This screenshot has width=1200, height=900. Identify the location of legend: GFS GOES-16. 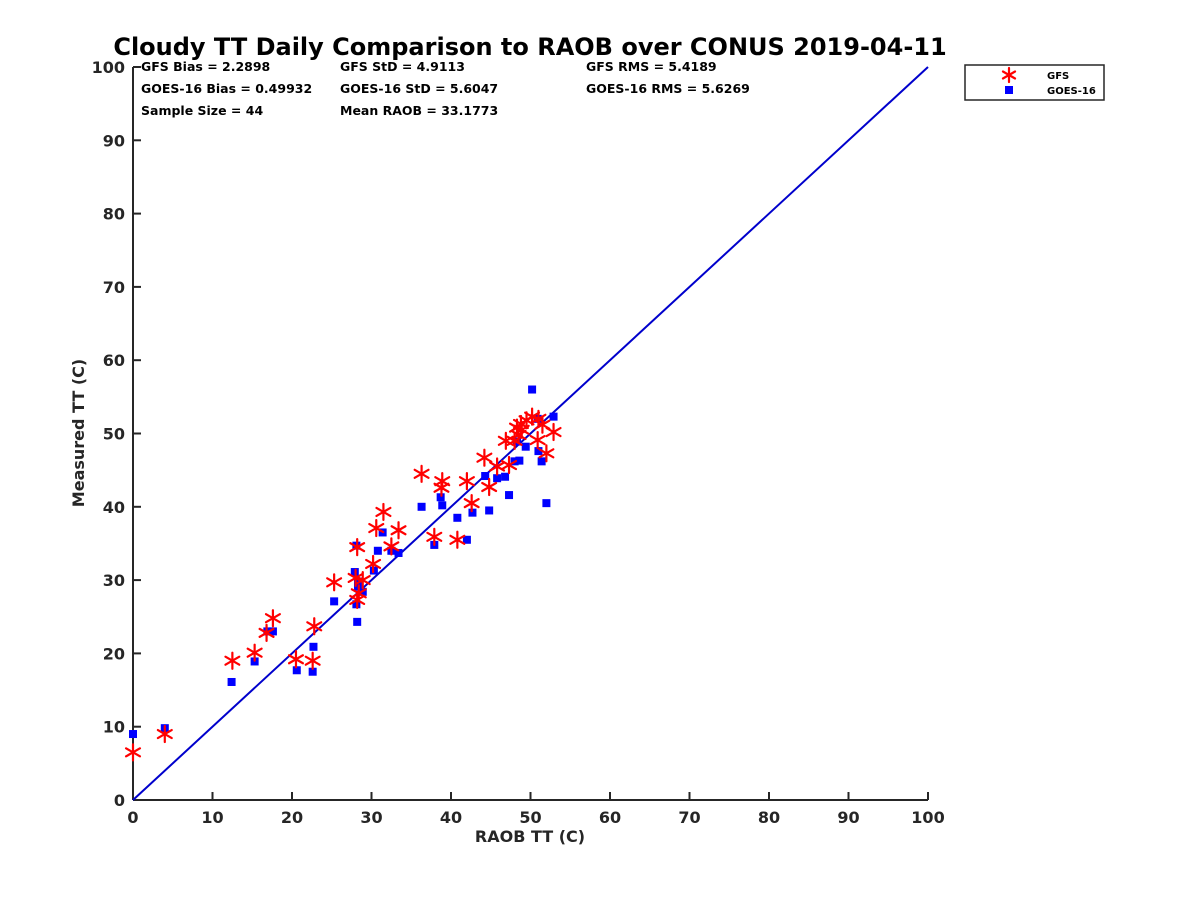
(1034, 82).